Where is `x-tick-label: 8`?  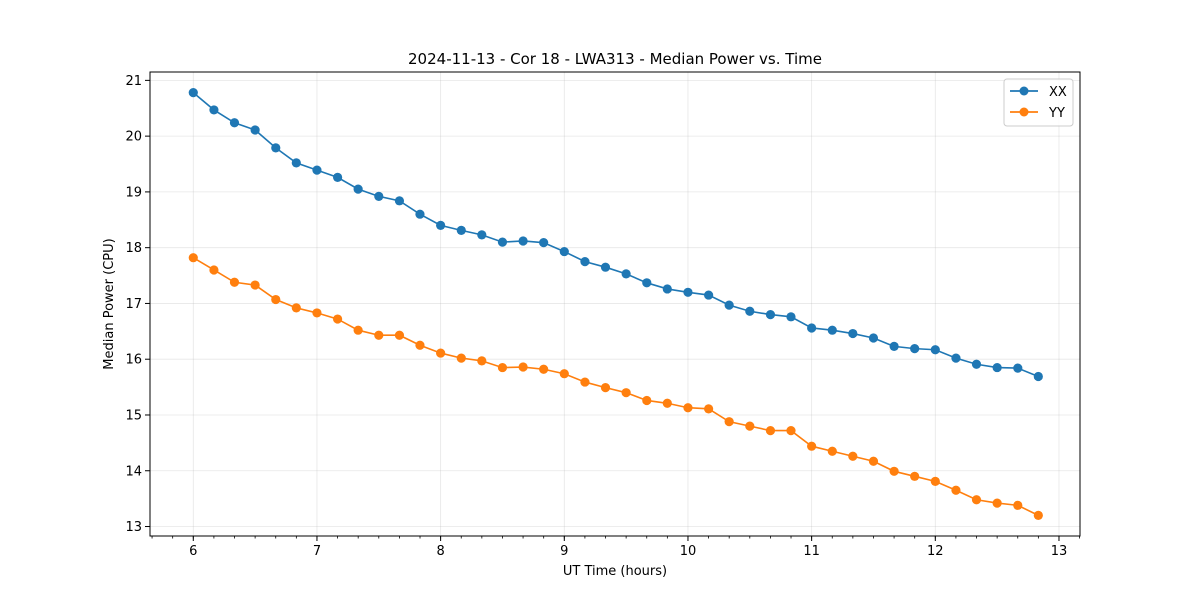 x-tick-label: 8 is located at coordinates (440, 551).